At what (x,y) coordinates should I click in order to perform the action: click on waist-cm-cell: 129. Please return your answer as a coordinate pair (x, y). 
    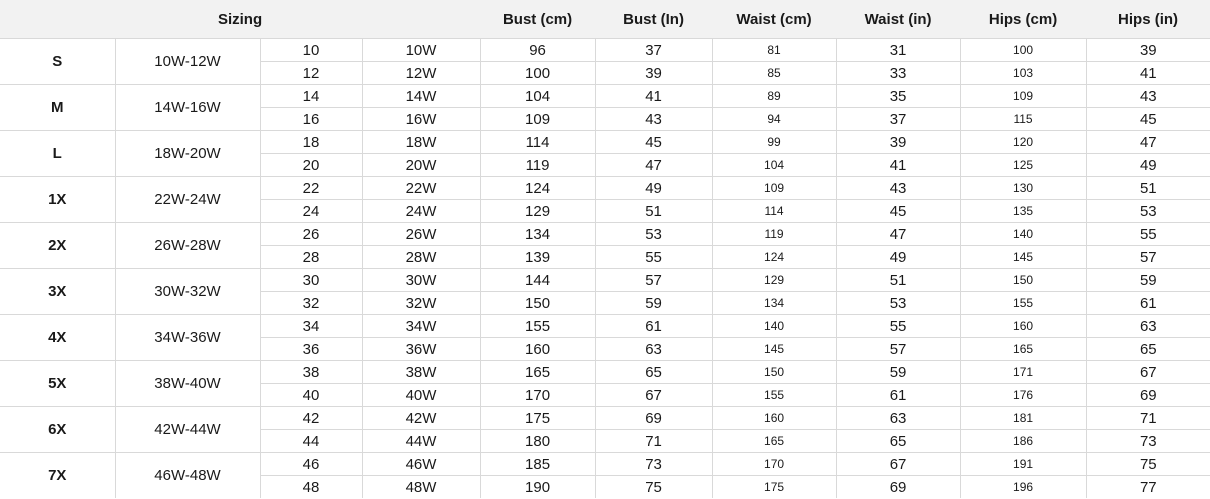
    Looking at the image, I should click on (774, 280).